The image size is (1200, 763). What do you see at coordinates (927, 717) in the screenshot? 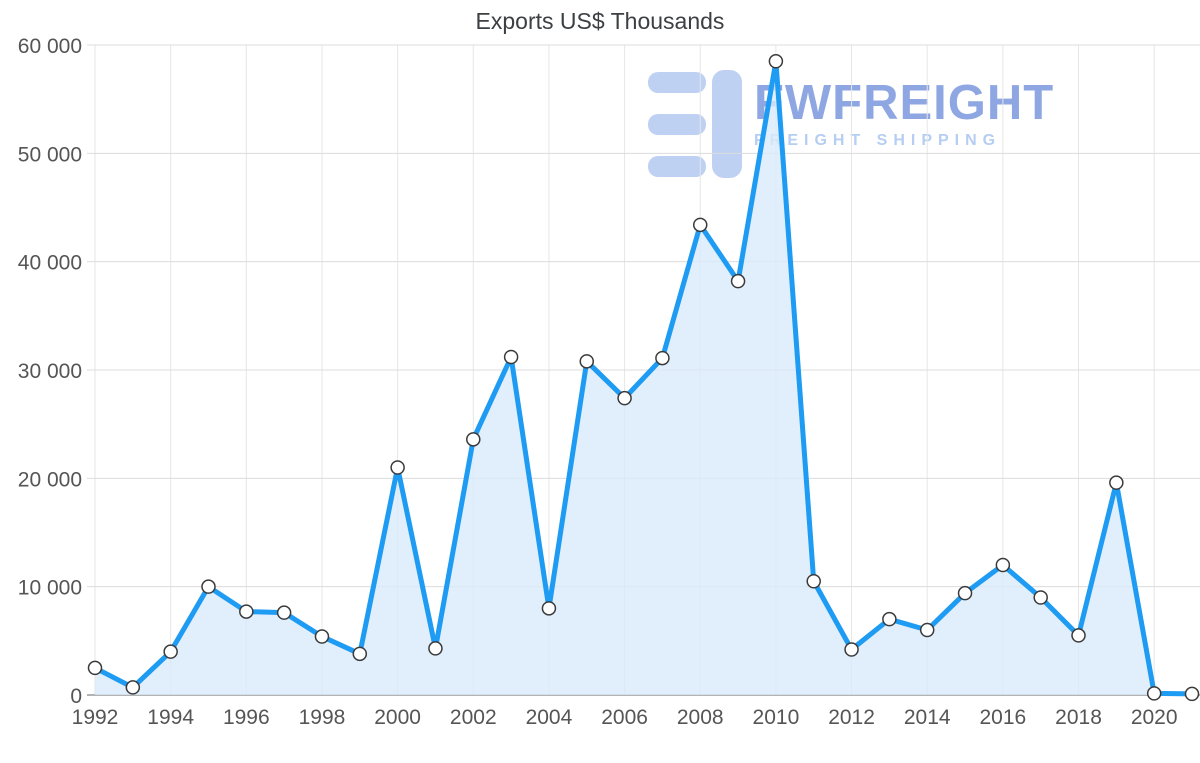
I see `x-tick-label: 2014` at bounding box center [927, 717].